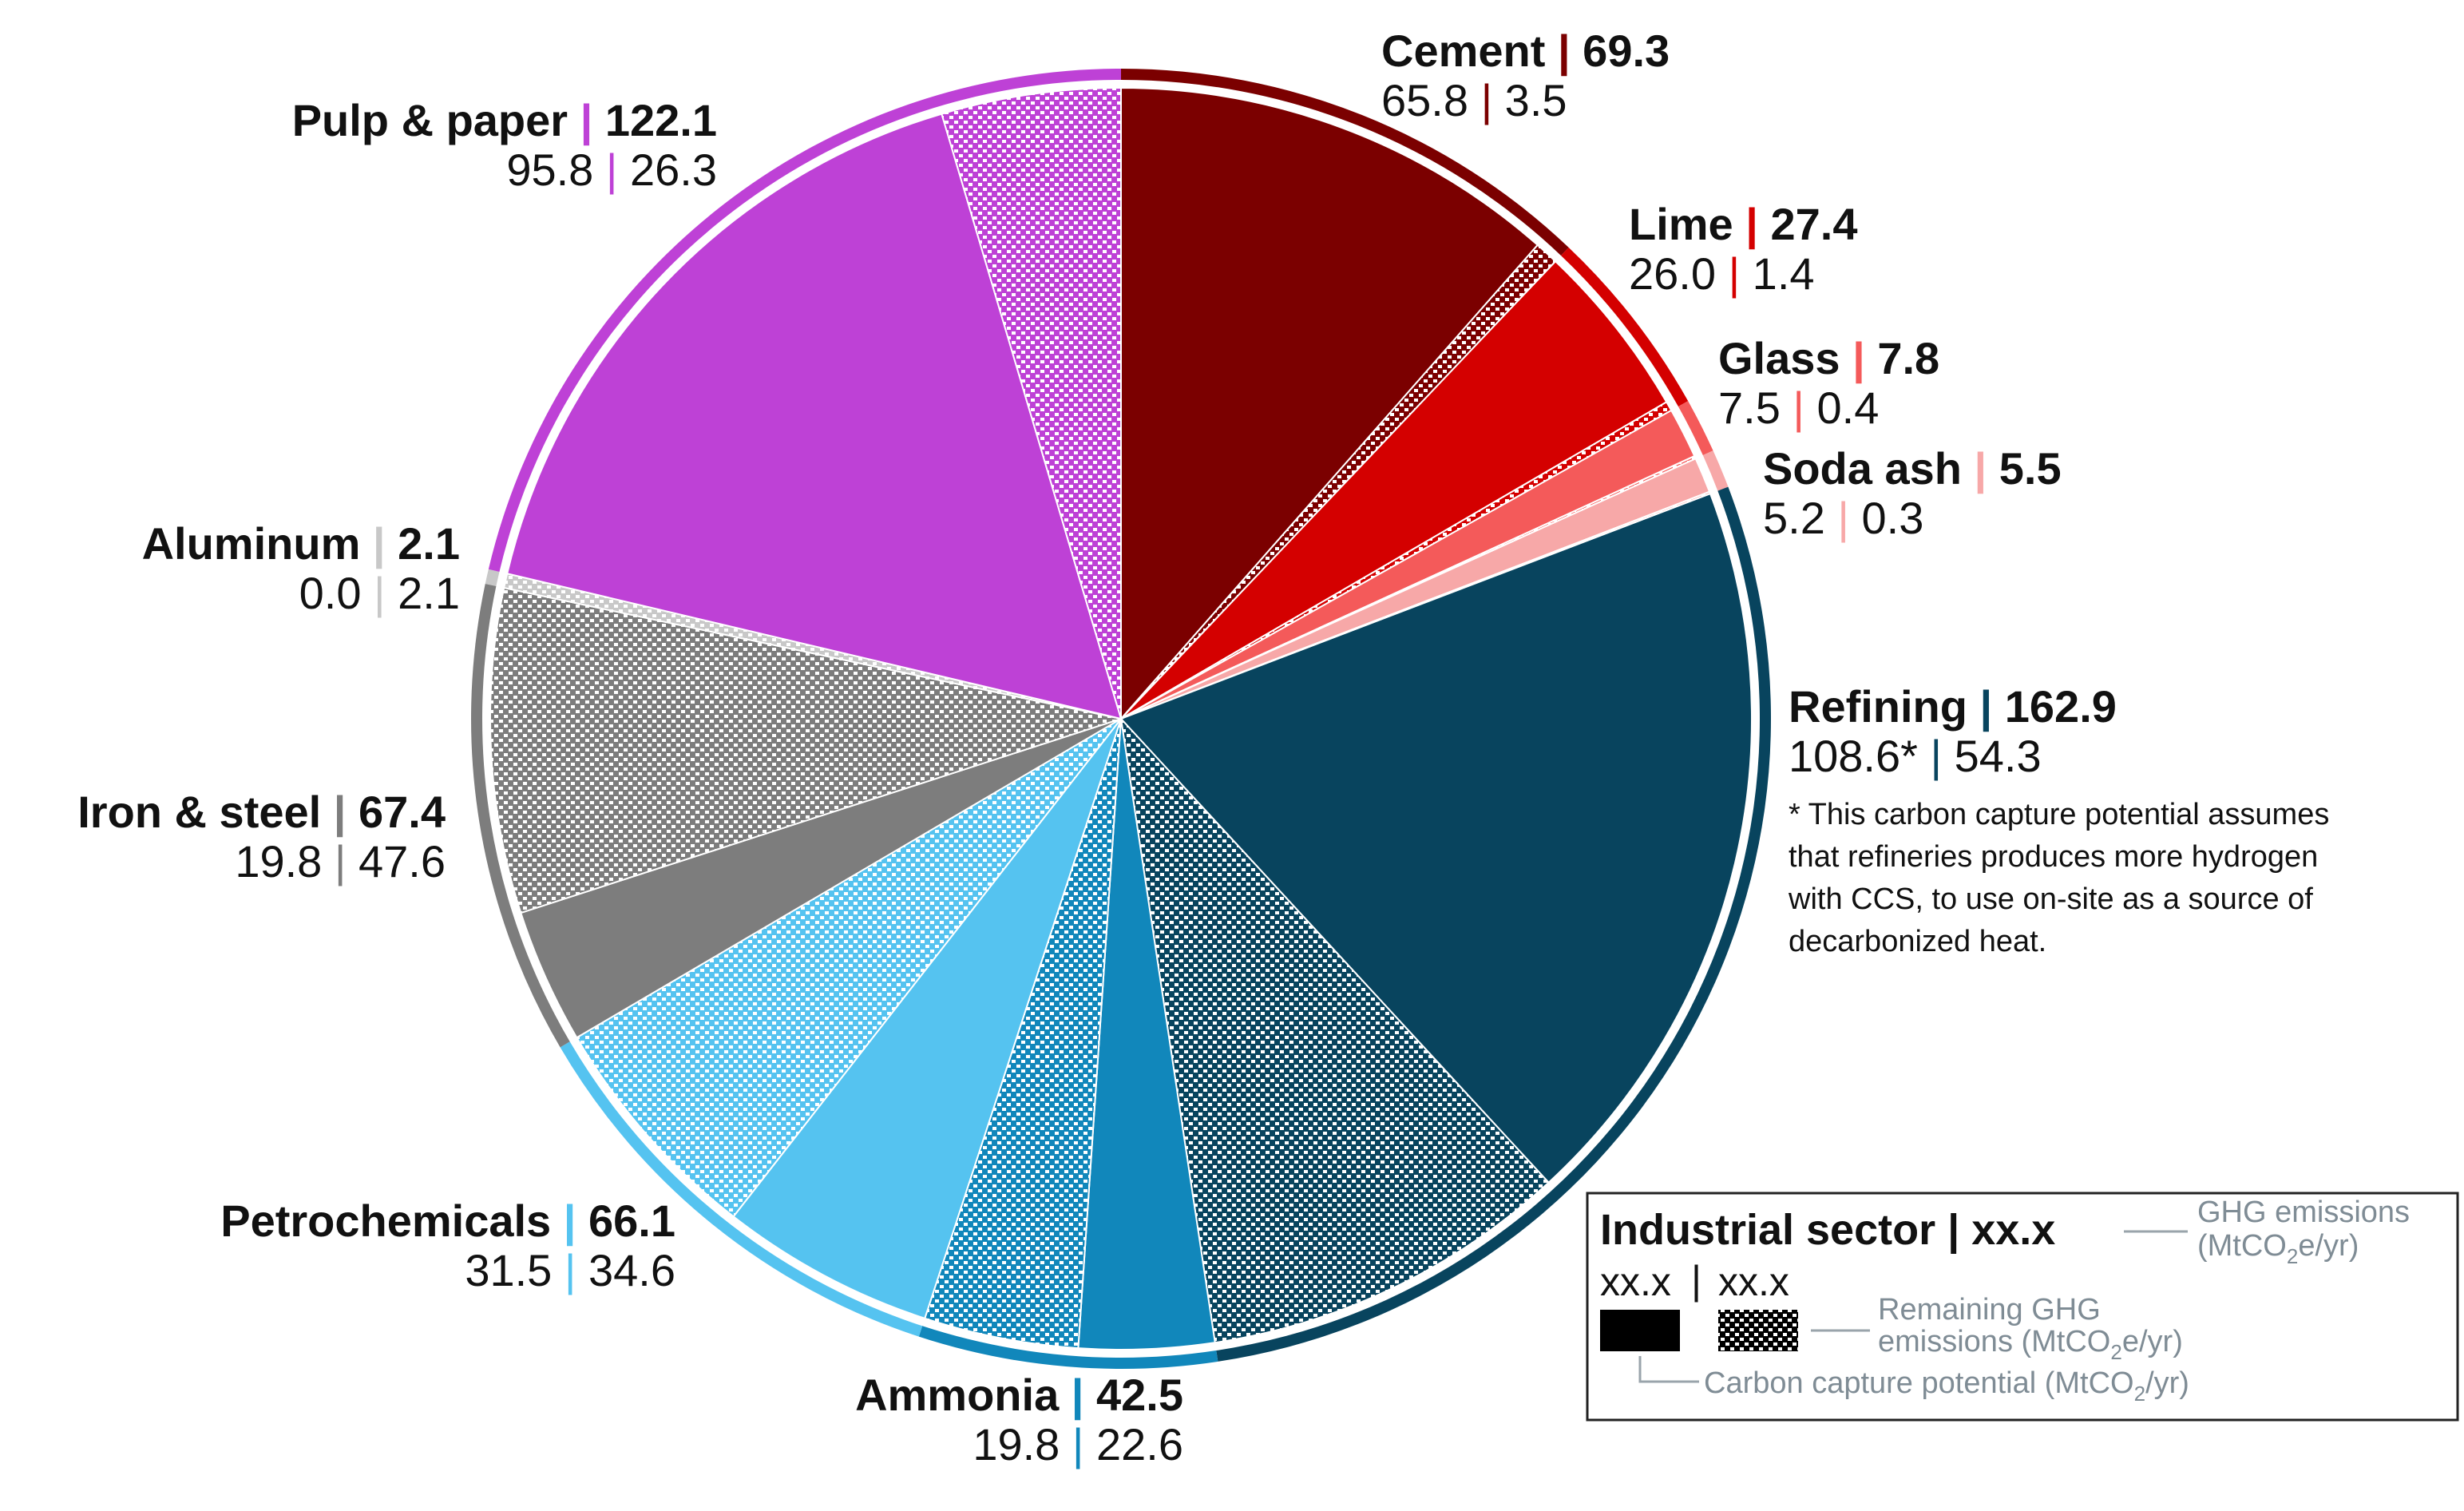 The width and height of the screenshot is (2464, 1511). Describe the element at coordinates (1785, 358) in the screenshot. I see `label-glass-name: Glass` at that location.